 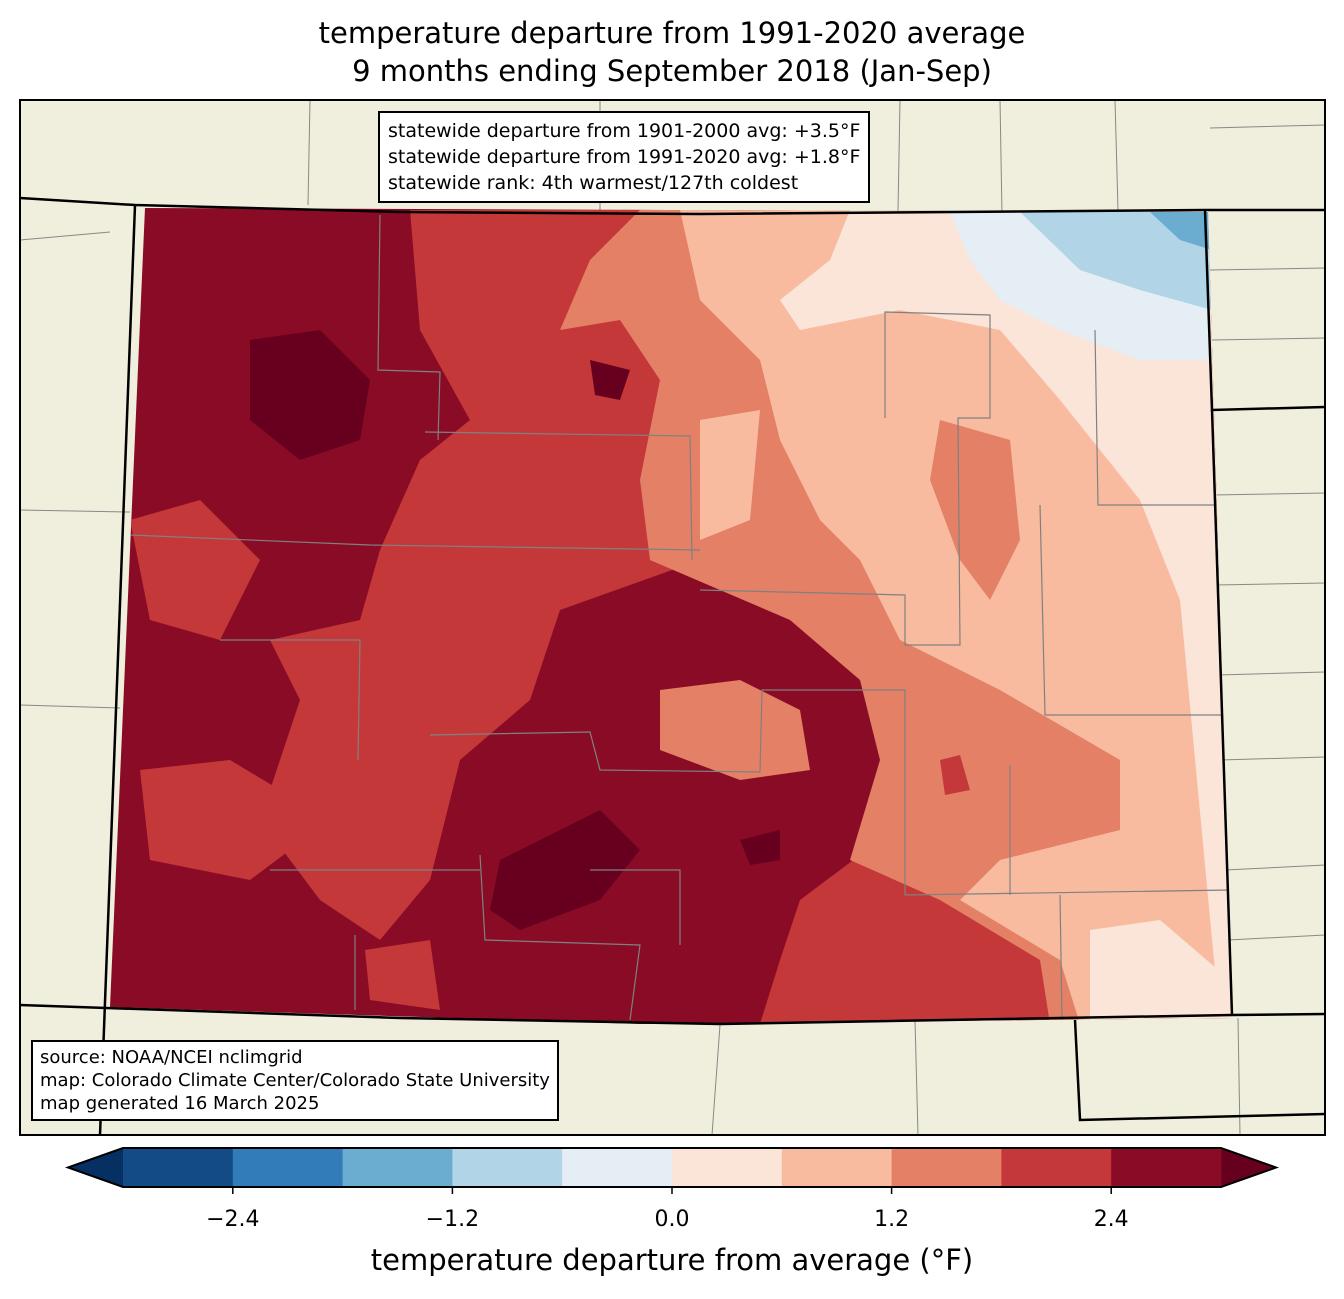 I want to click on colorbar-extend-low, so click(x=95, y=1167).